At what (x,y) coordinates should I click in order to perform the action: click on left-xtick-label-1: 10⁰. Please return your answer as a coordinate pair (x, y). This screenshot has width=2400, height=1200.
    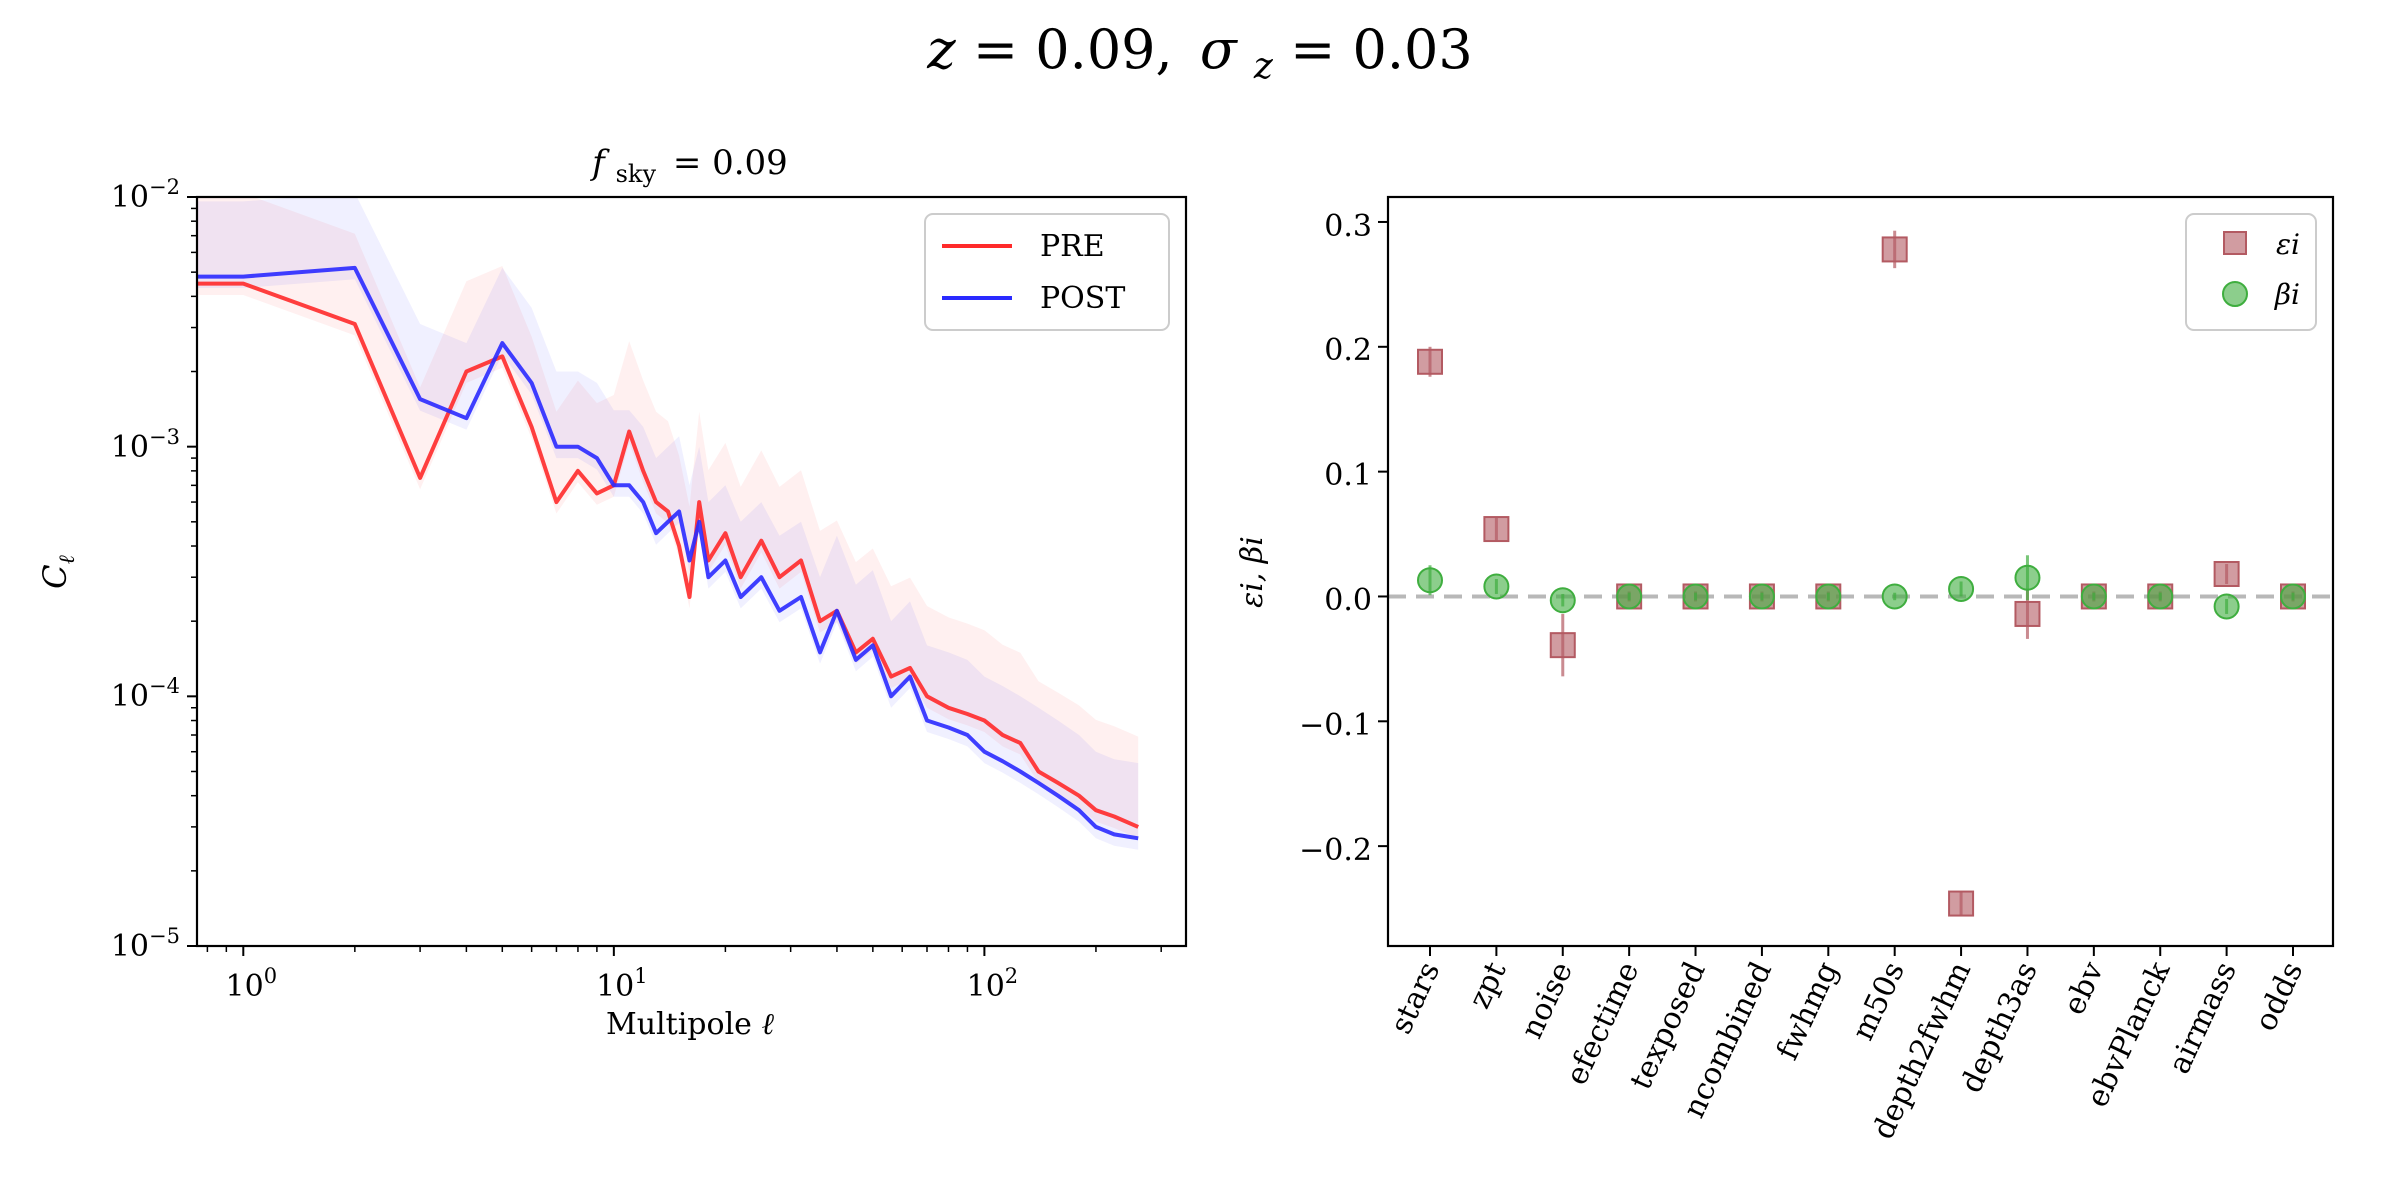
    Looking at the image, I should click on (252, 984).